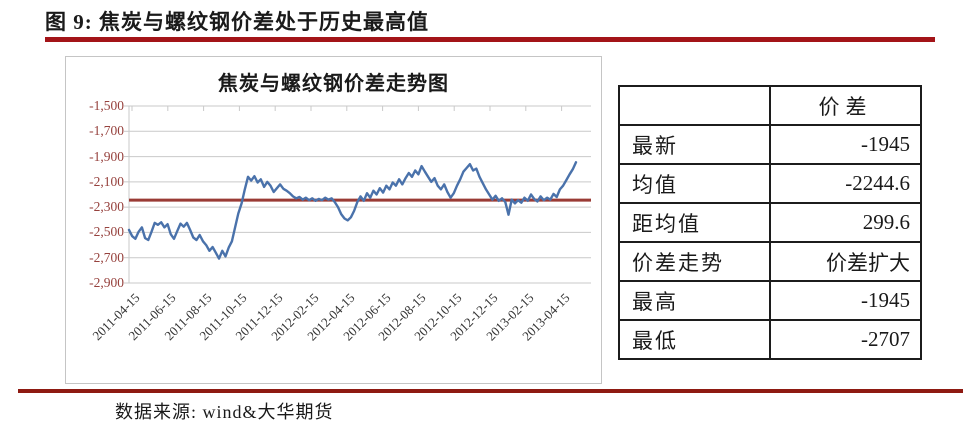 The width and height of the screenshot is (978, 439). What do you see at coordinates (845, 183) in the screenshot?
I see `row-value: -2244.6` at bounding box center [845, 183].